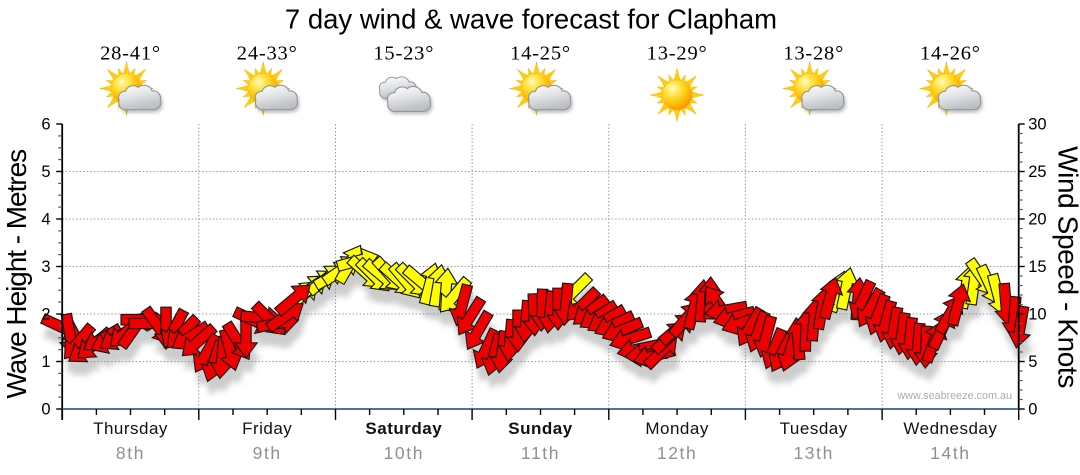 The width and height of the screenshot is (1080, 475). Describe the element at coordinates (267, 53) in the screenshot. I see `svg-text: 24-33°` at that location.